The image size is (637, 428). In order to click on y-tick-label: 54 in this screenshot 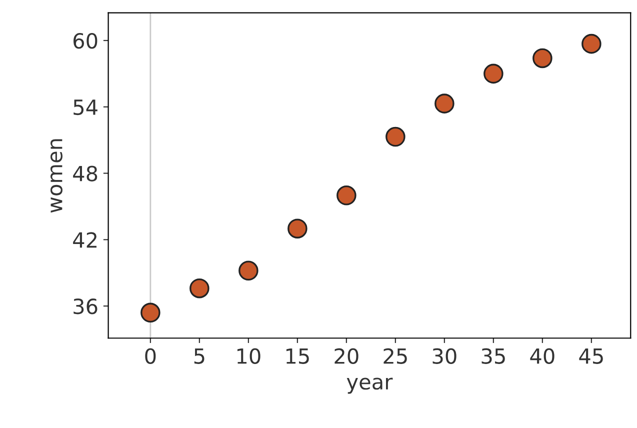, I will do `click(86, 108)`.